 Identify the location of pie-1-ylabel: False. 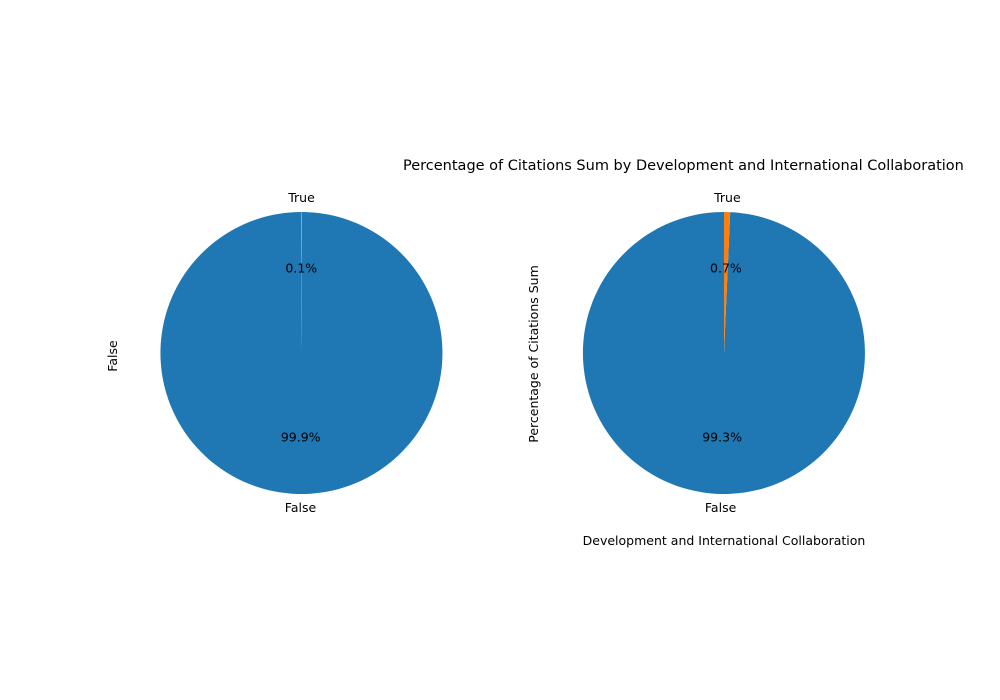
(112, 356).